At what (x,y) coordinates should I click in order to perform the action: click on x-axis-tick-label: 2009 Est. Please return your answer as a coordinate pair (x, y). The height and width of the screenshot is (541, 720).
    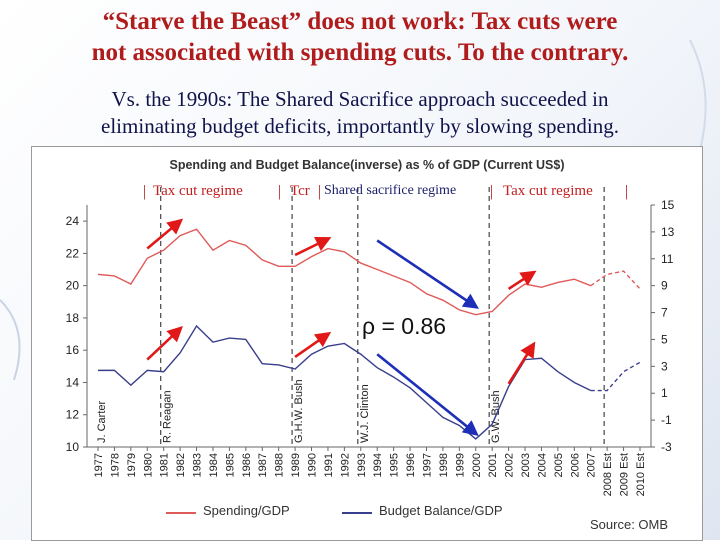
    Looking at the image, I should click on (625, 474).